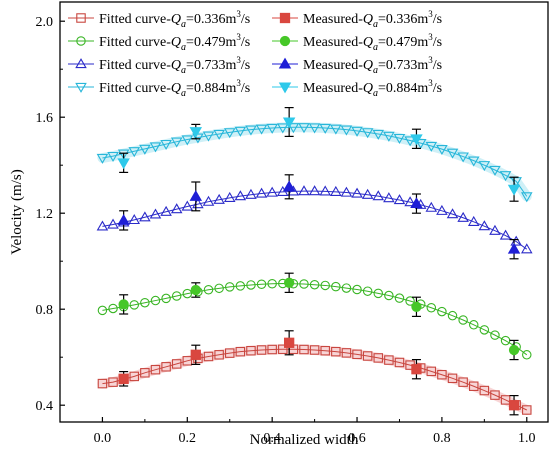 This screenshot has width=550, height=457. What do you see at coordinates (403, 42) in the screenshot?
I see `legend-label-part: =0.479m` at bounding box center [403, 42].